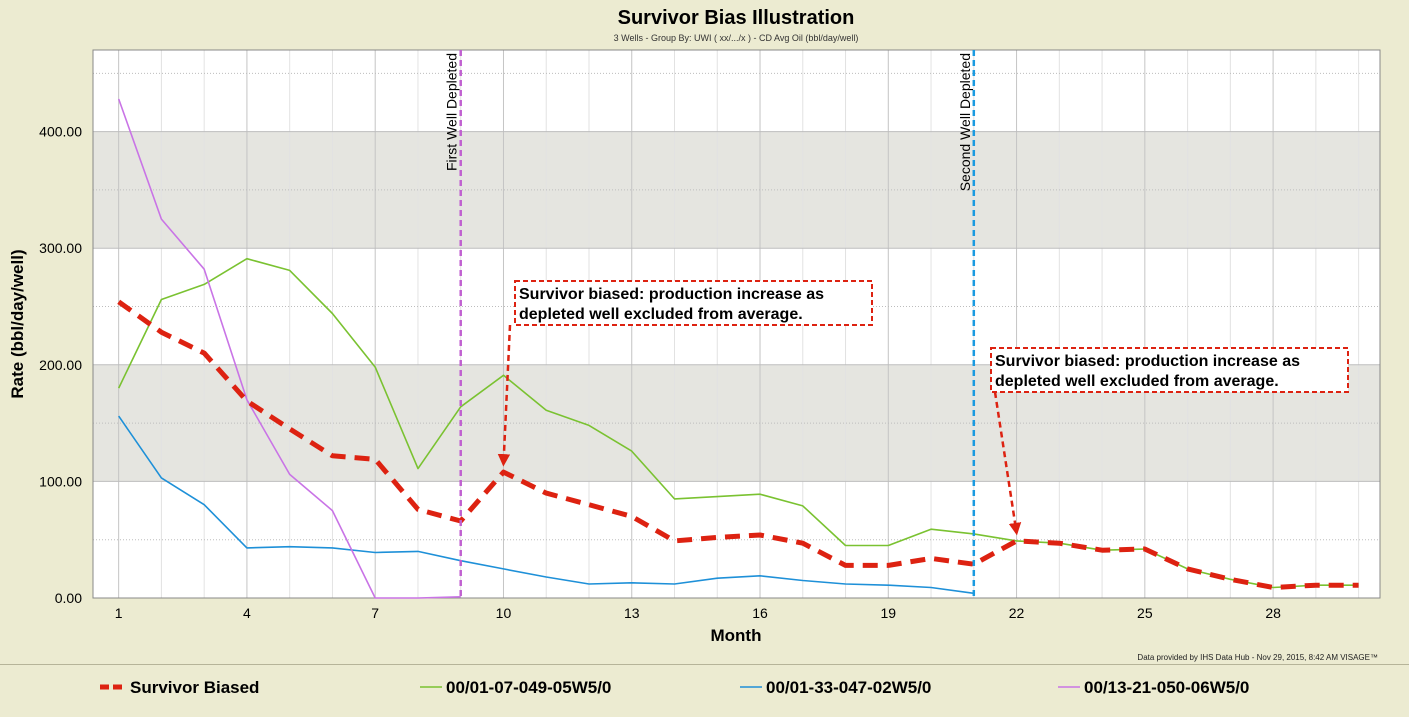 This screenshot has height=717, width=1409. What do you see at coordinates (119, 613) in the screenshot?
I see `x-tick-label: 1` at bounding box center [119, 613].